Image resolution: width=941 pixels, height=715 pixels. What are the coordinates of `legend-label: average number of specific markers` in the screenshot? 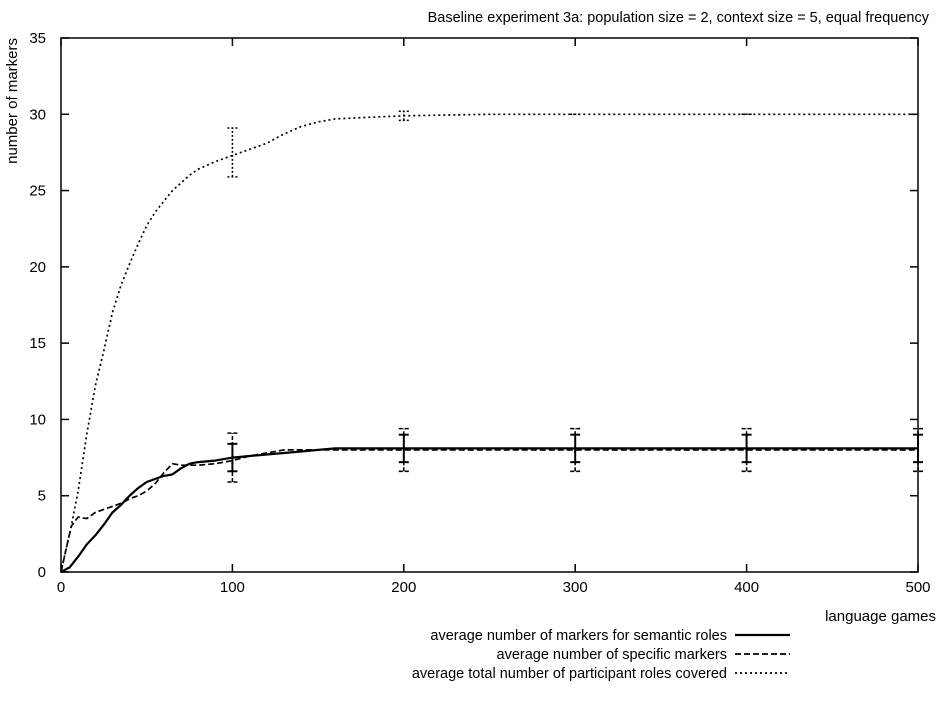 It's located at (612, 655).